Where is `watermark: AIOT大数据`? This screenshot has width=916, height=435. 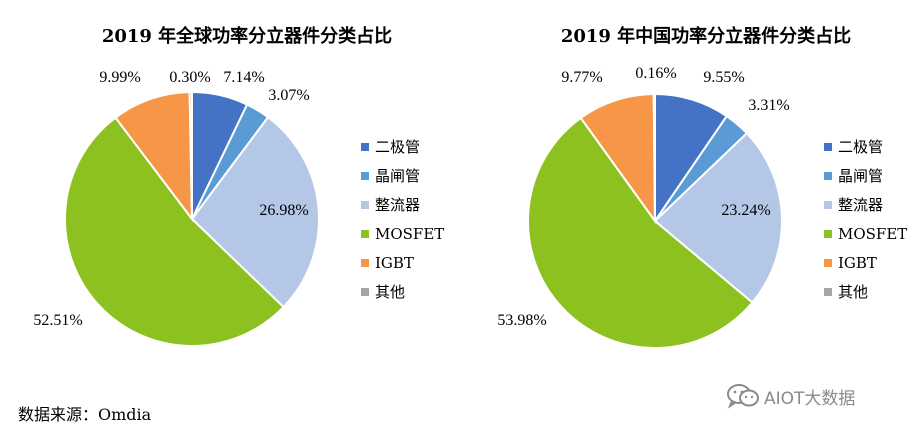
watermark: AIOT大数据 is located at coordinates (790, 396).